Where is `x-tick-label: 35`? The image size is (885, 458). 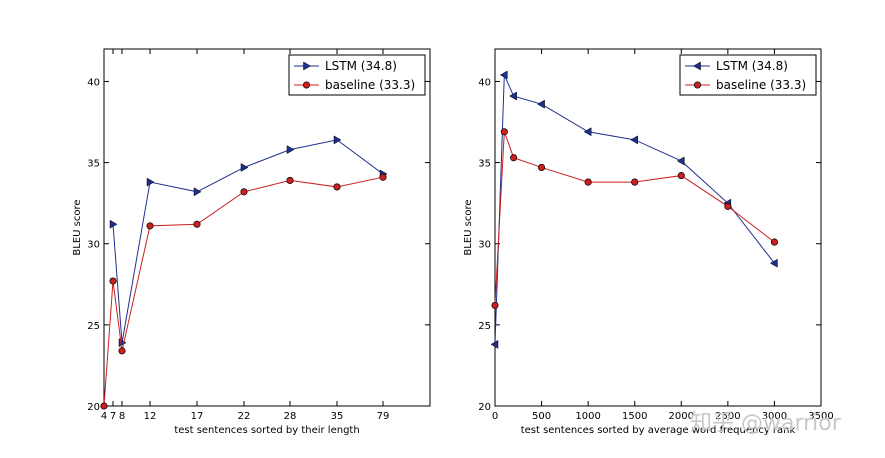 x-tick-label: 35 is located at coordinates (337, 416).